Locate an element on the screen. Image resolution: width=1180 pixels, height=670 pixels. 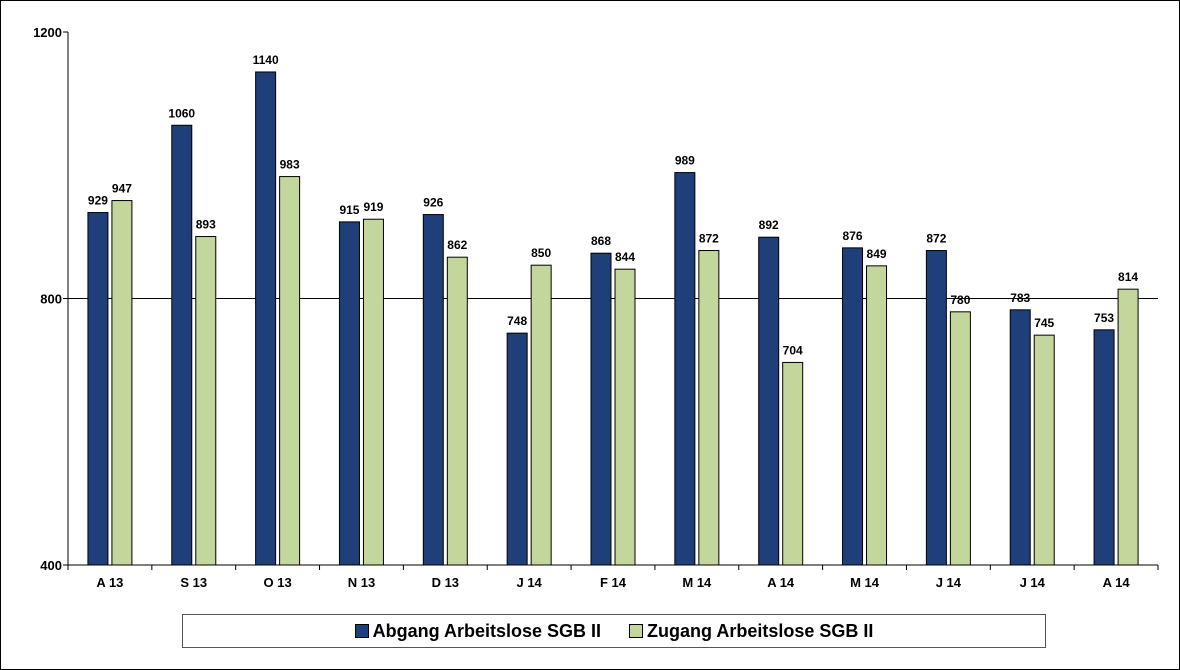
x-tick-label-7: M 14 is located at coordinates (697, 582).